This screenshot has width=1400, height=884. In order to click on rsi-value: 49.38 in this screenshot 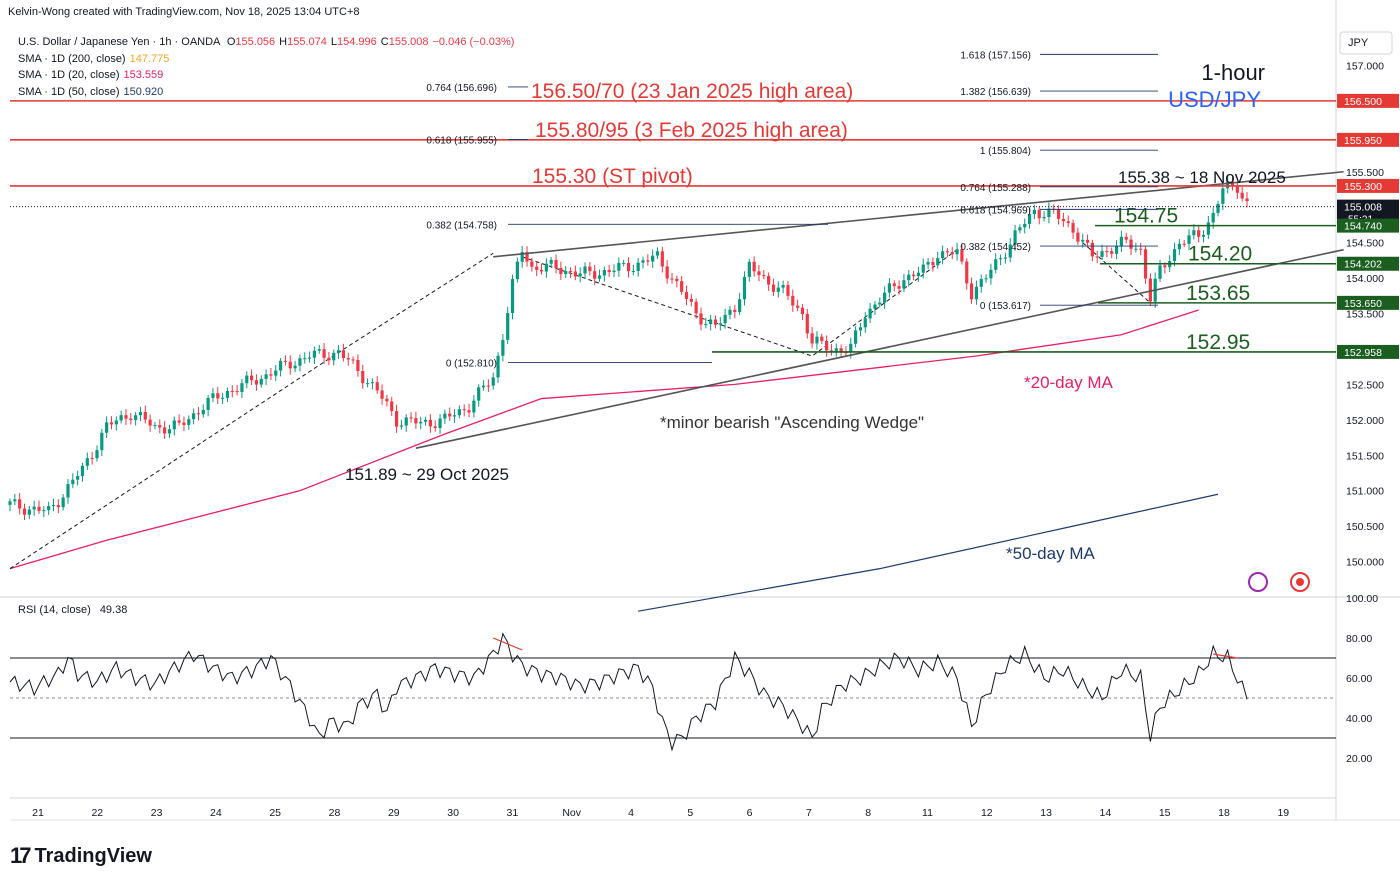, I will do `click(113, 610)`.